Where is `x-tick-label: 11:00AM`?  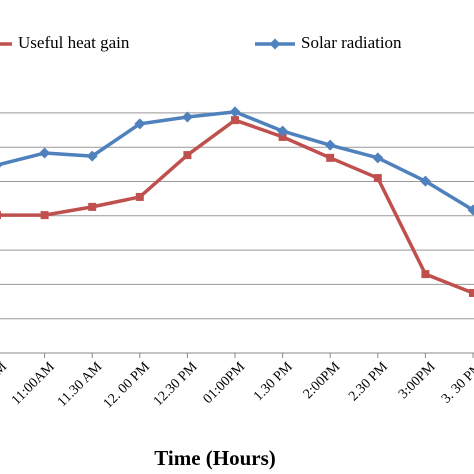 x-tick-label: 11:00AM is located at coordinates (33, 383).